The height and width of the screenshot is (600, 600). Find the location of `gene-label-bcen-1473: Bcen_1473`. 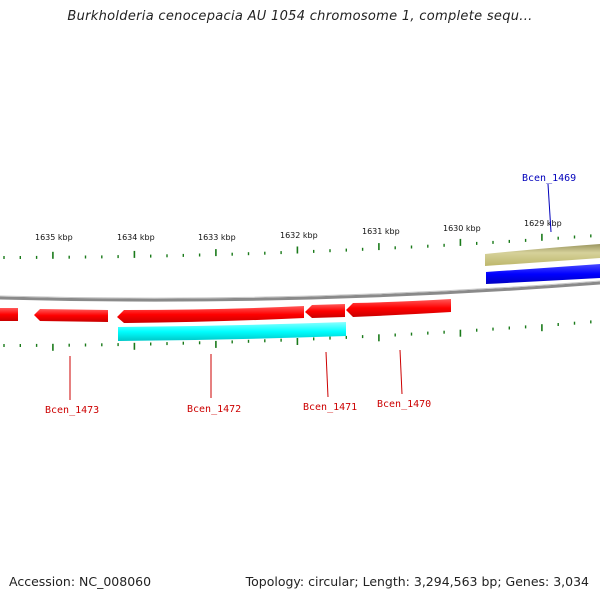

gene-label-bcen-1473: Bcen_1473 is located at coordinates (72, 410).